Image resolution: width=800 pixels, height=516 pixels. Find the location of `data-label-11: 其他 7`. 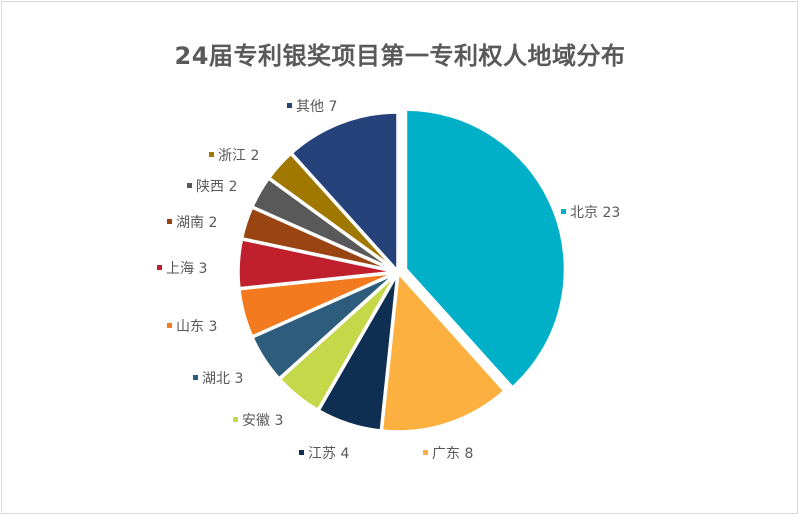

data-label-11: 其他 7 is located at coordinates (312, 107).